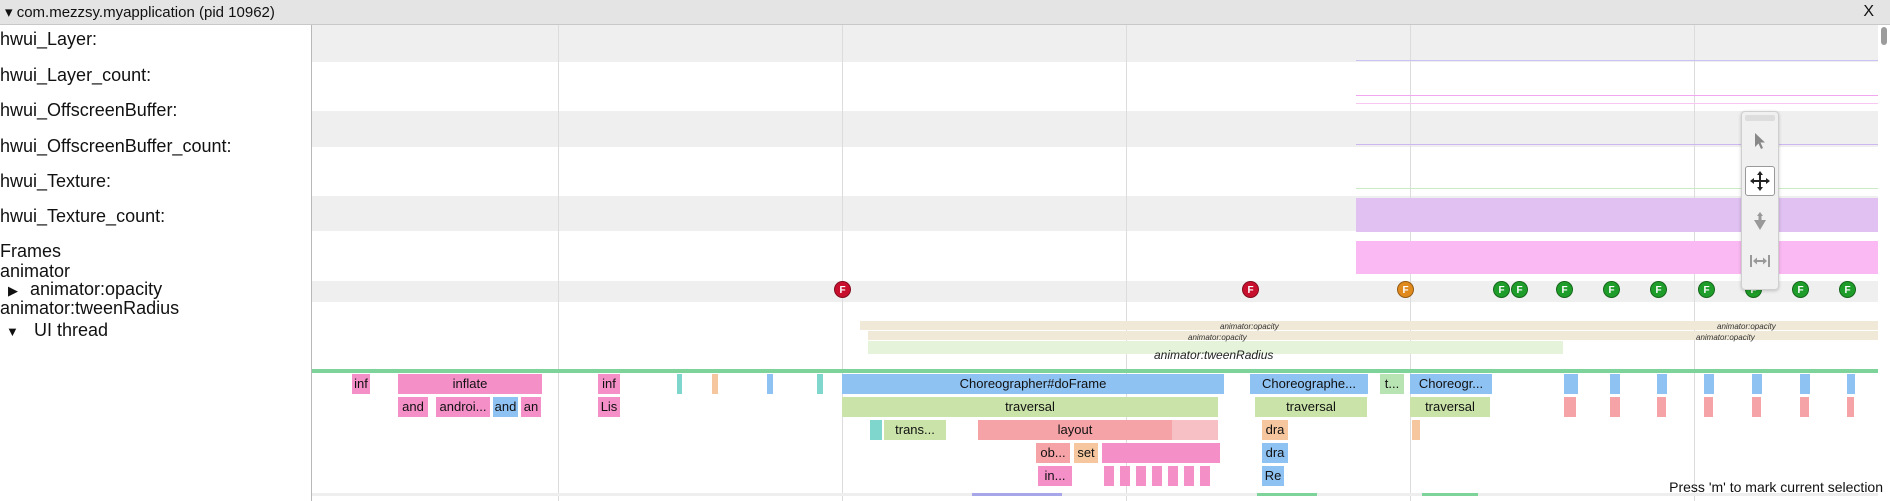  Describe the element at coordinates (1075, 430) in the screenshot. I see `slice-layout: layout` at that location.